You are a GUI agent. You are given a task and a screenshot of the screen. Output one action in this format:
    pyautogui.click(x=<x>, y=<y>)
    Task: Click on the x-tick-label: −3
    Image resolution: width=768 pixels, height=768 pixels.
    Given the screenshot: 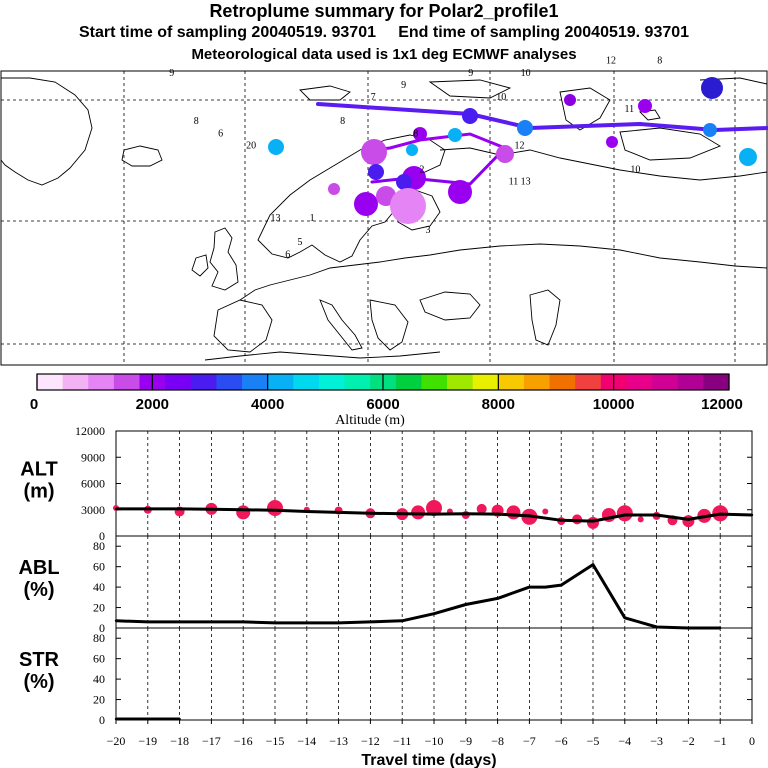 What is the action you would take?
    pyautogui.click(x=656, y=741)
    